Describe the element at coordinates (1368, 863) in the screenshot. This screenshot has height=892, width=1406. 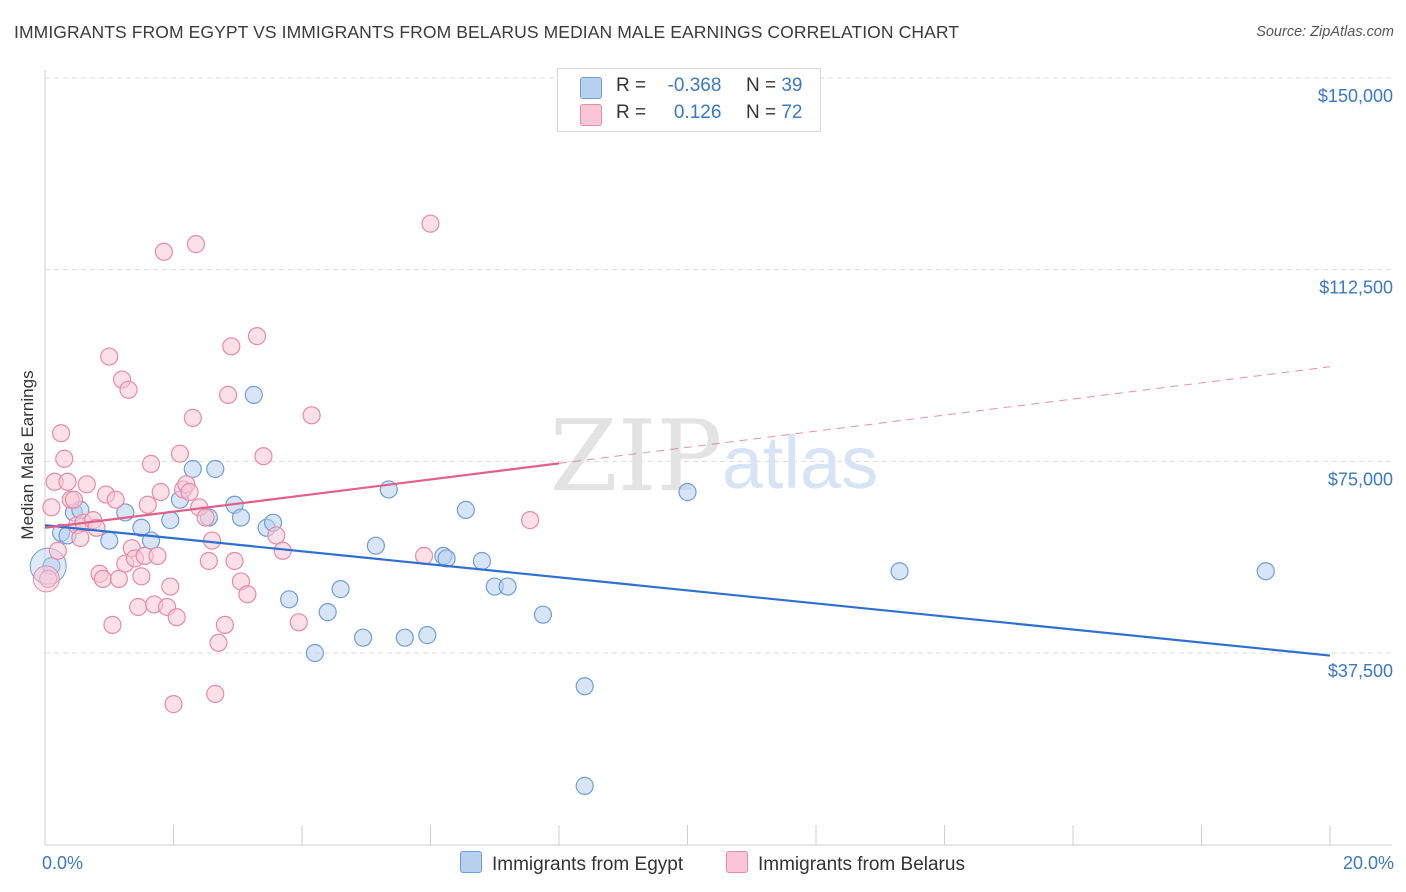
I see `x-tick-label: 20.0%` at that location.